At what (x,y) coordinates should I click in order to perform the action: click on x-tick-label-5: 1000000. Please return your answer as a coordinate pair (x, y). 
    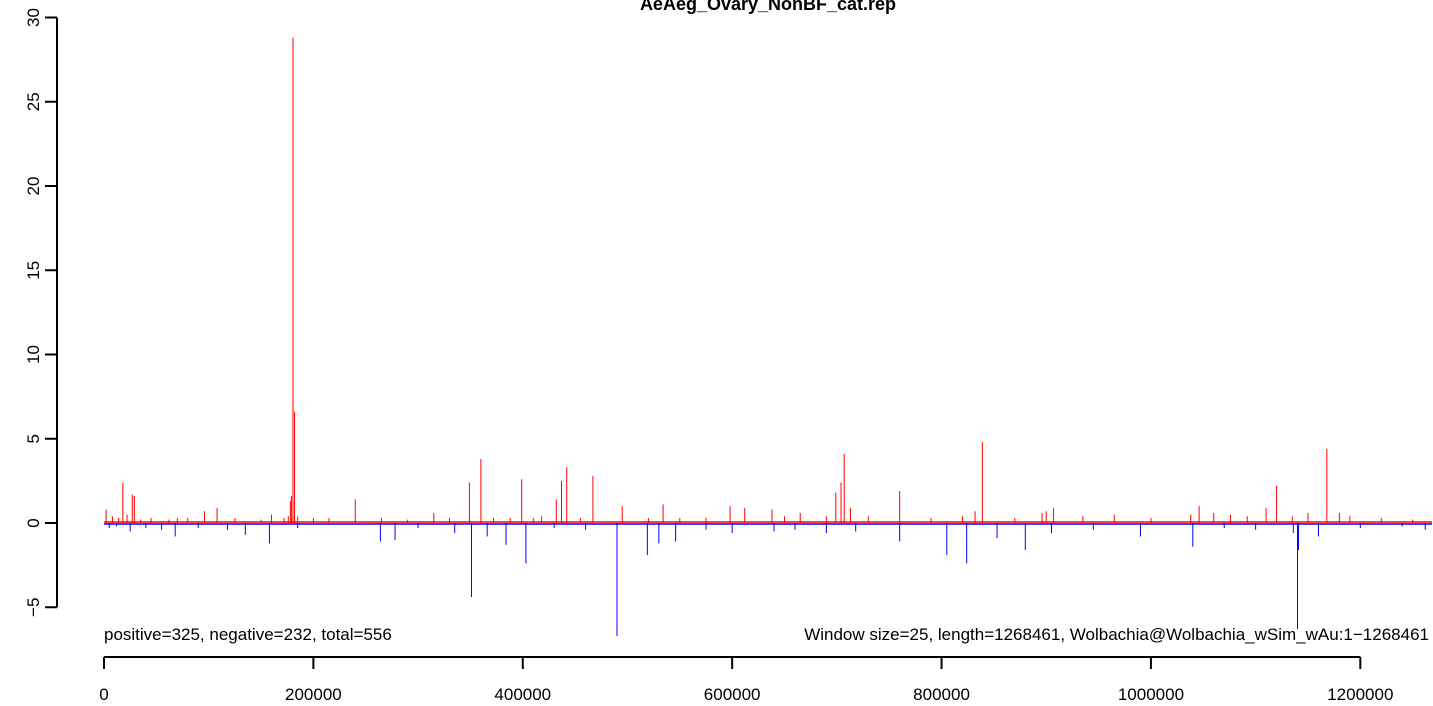
    Looking at the image, I should click on (1151, 694).